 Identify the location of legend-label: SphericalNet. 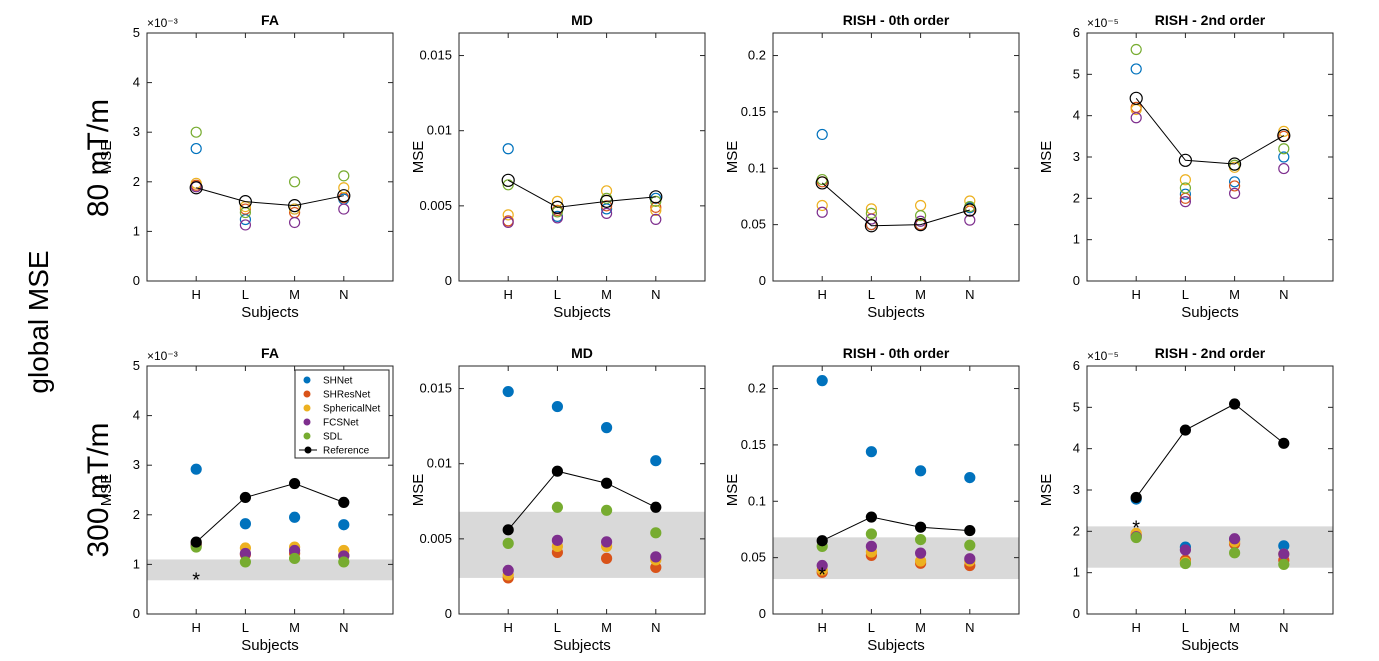
(351, 409).